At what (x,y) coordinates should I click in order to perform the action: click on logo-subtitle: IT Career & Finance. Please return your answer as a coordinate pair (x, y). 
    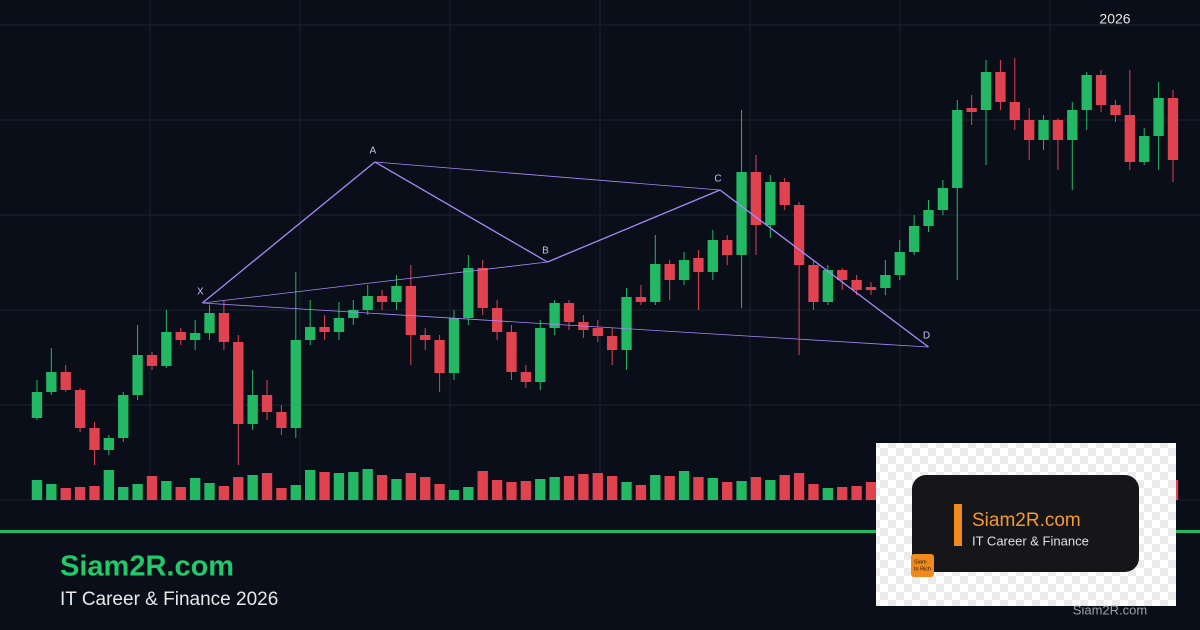
    Looking at the image, I should click on (1030, 540).